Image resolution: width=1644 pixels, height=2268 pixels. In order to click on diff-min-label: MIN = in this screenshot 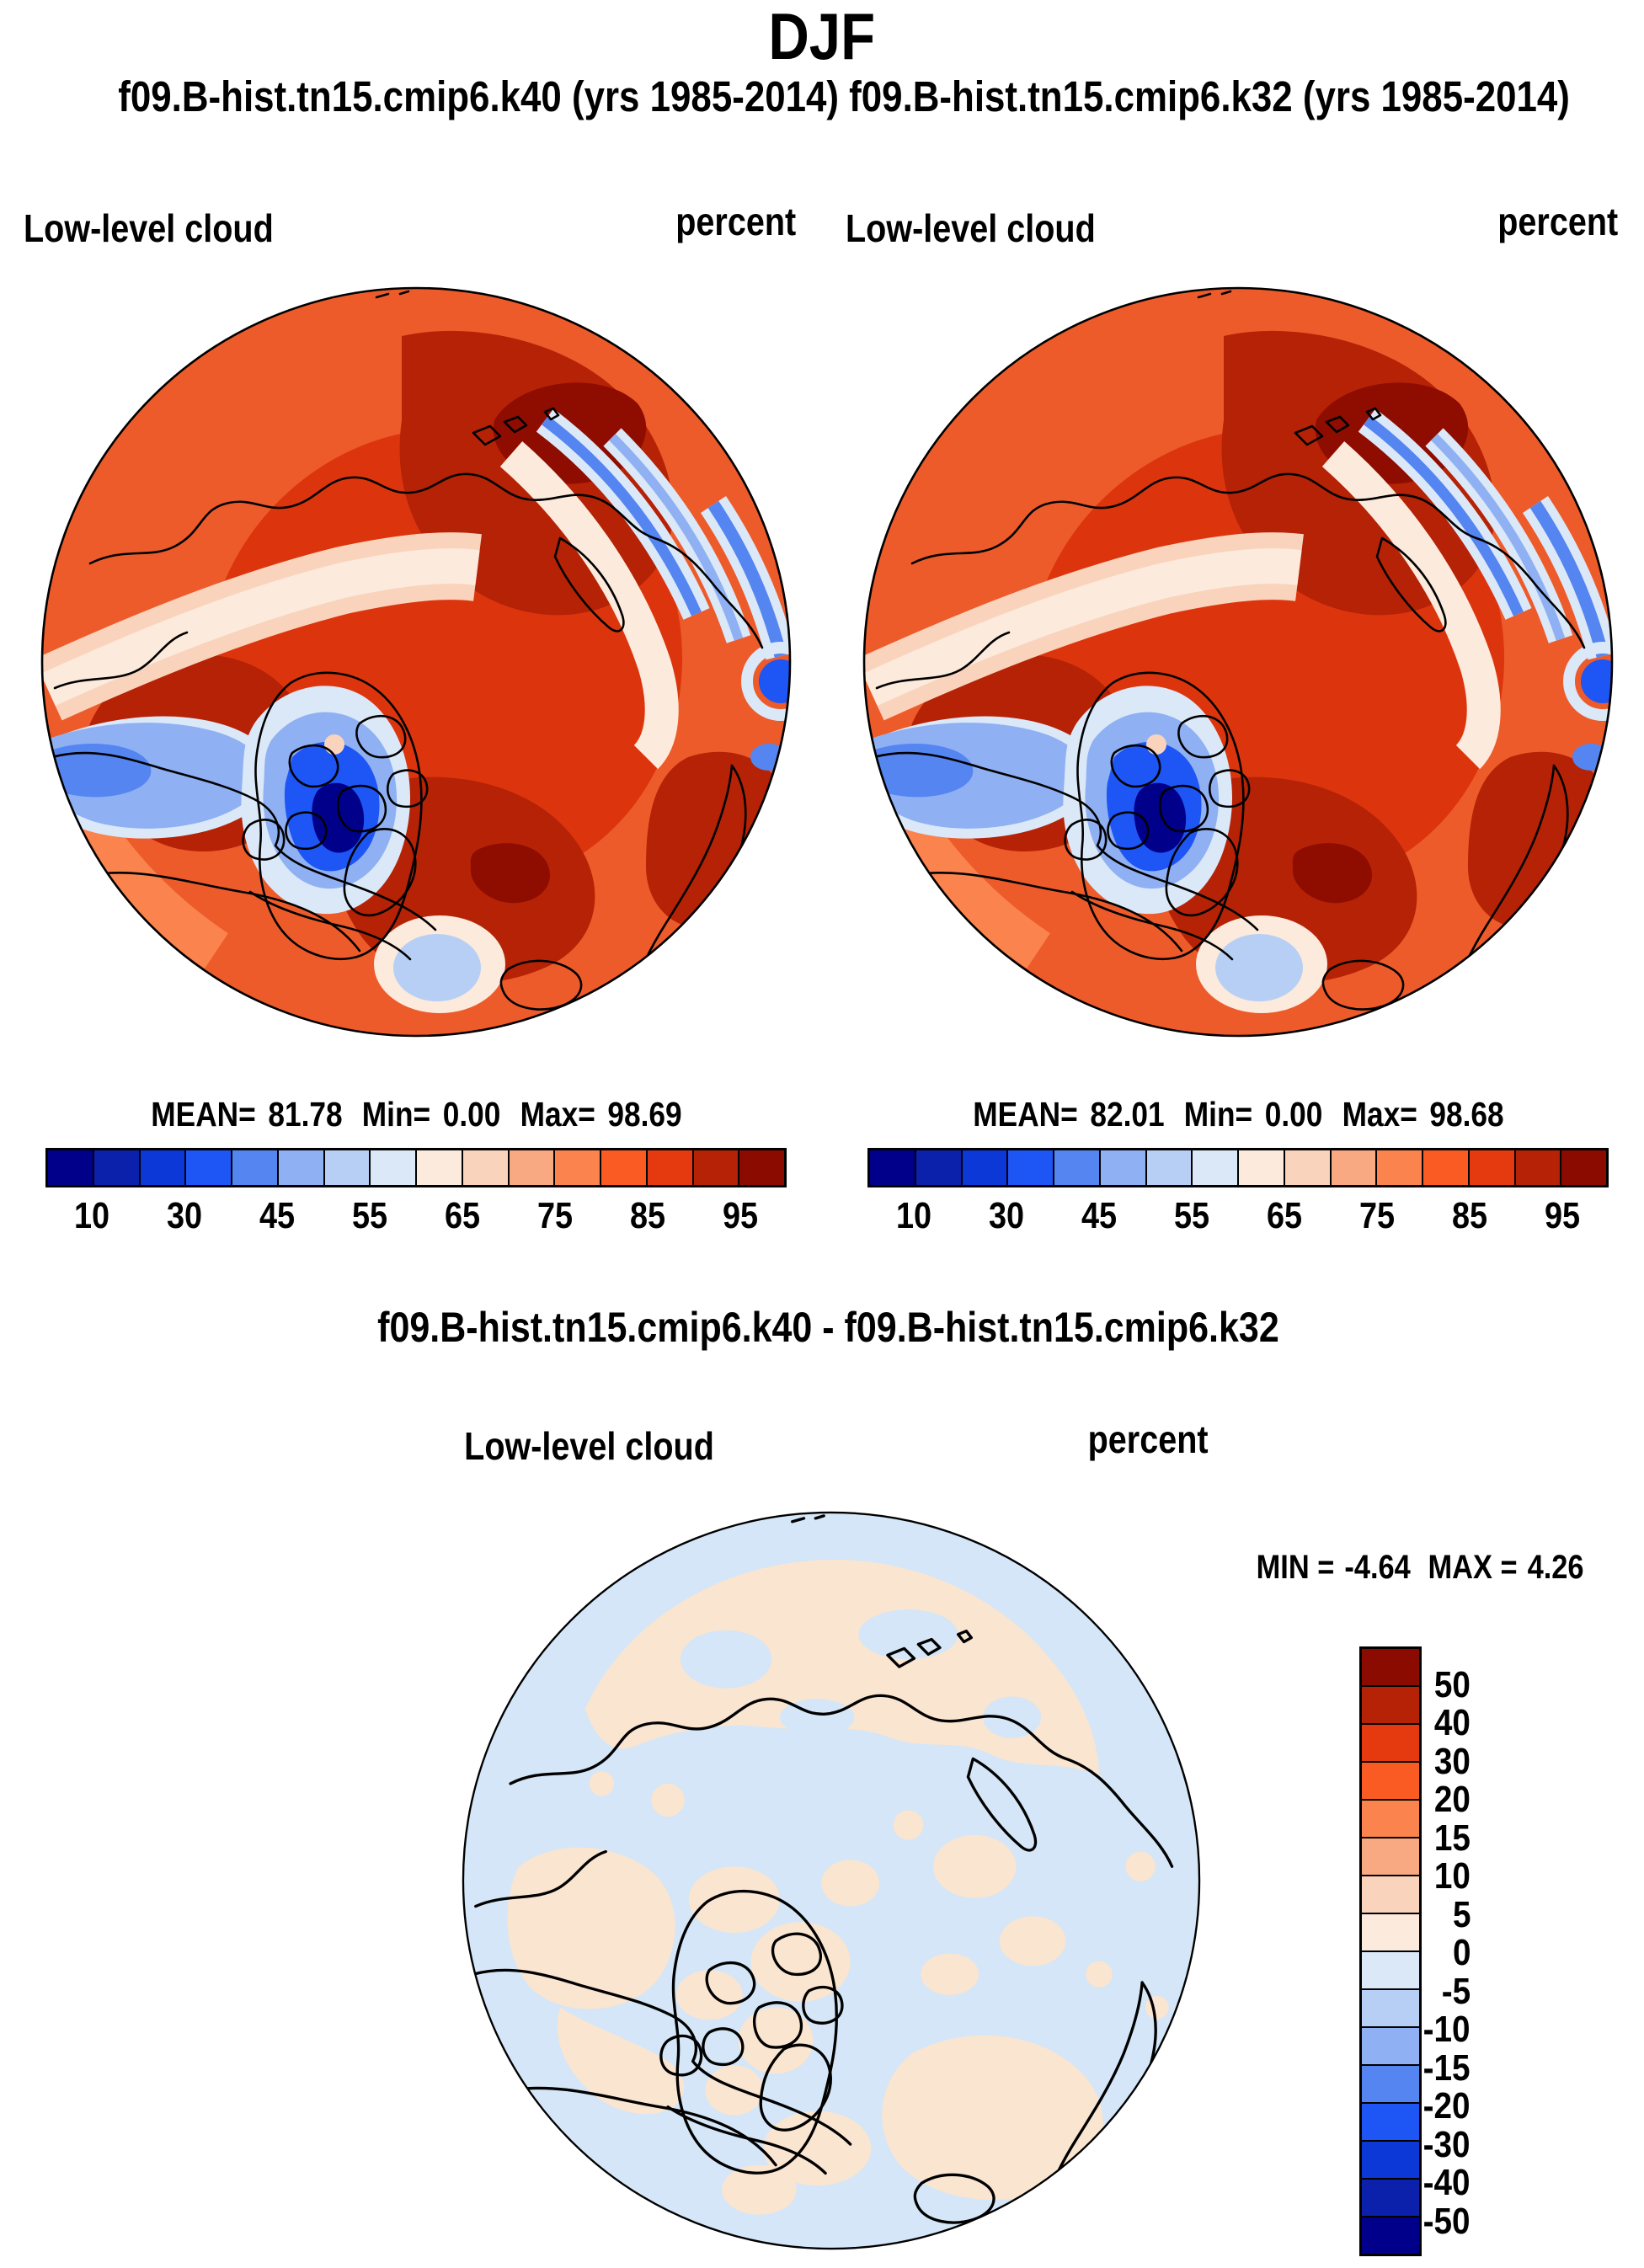, I will do `click(1296, 1567)`.